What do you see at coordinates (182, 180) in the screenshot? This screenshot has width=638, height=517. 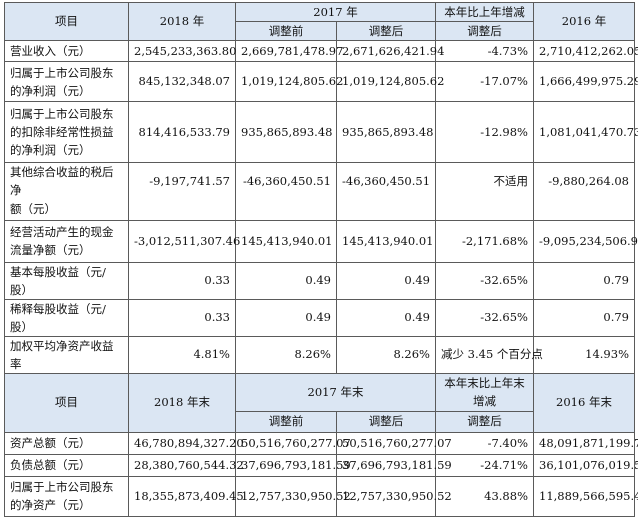 I see `value-2018: -9,197,741.57` at bounding box center [182, 180].